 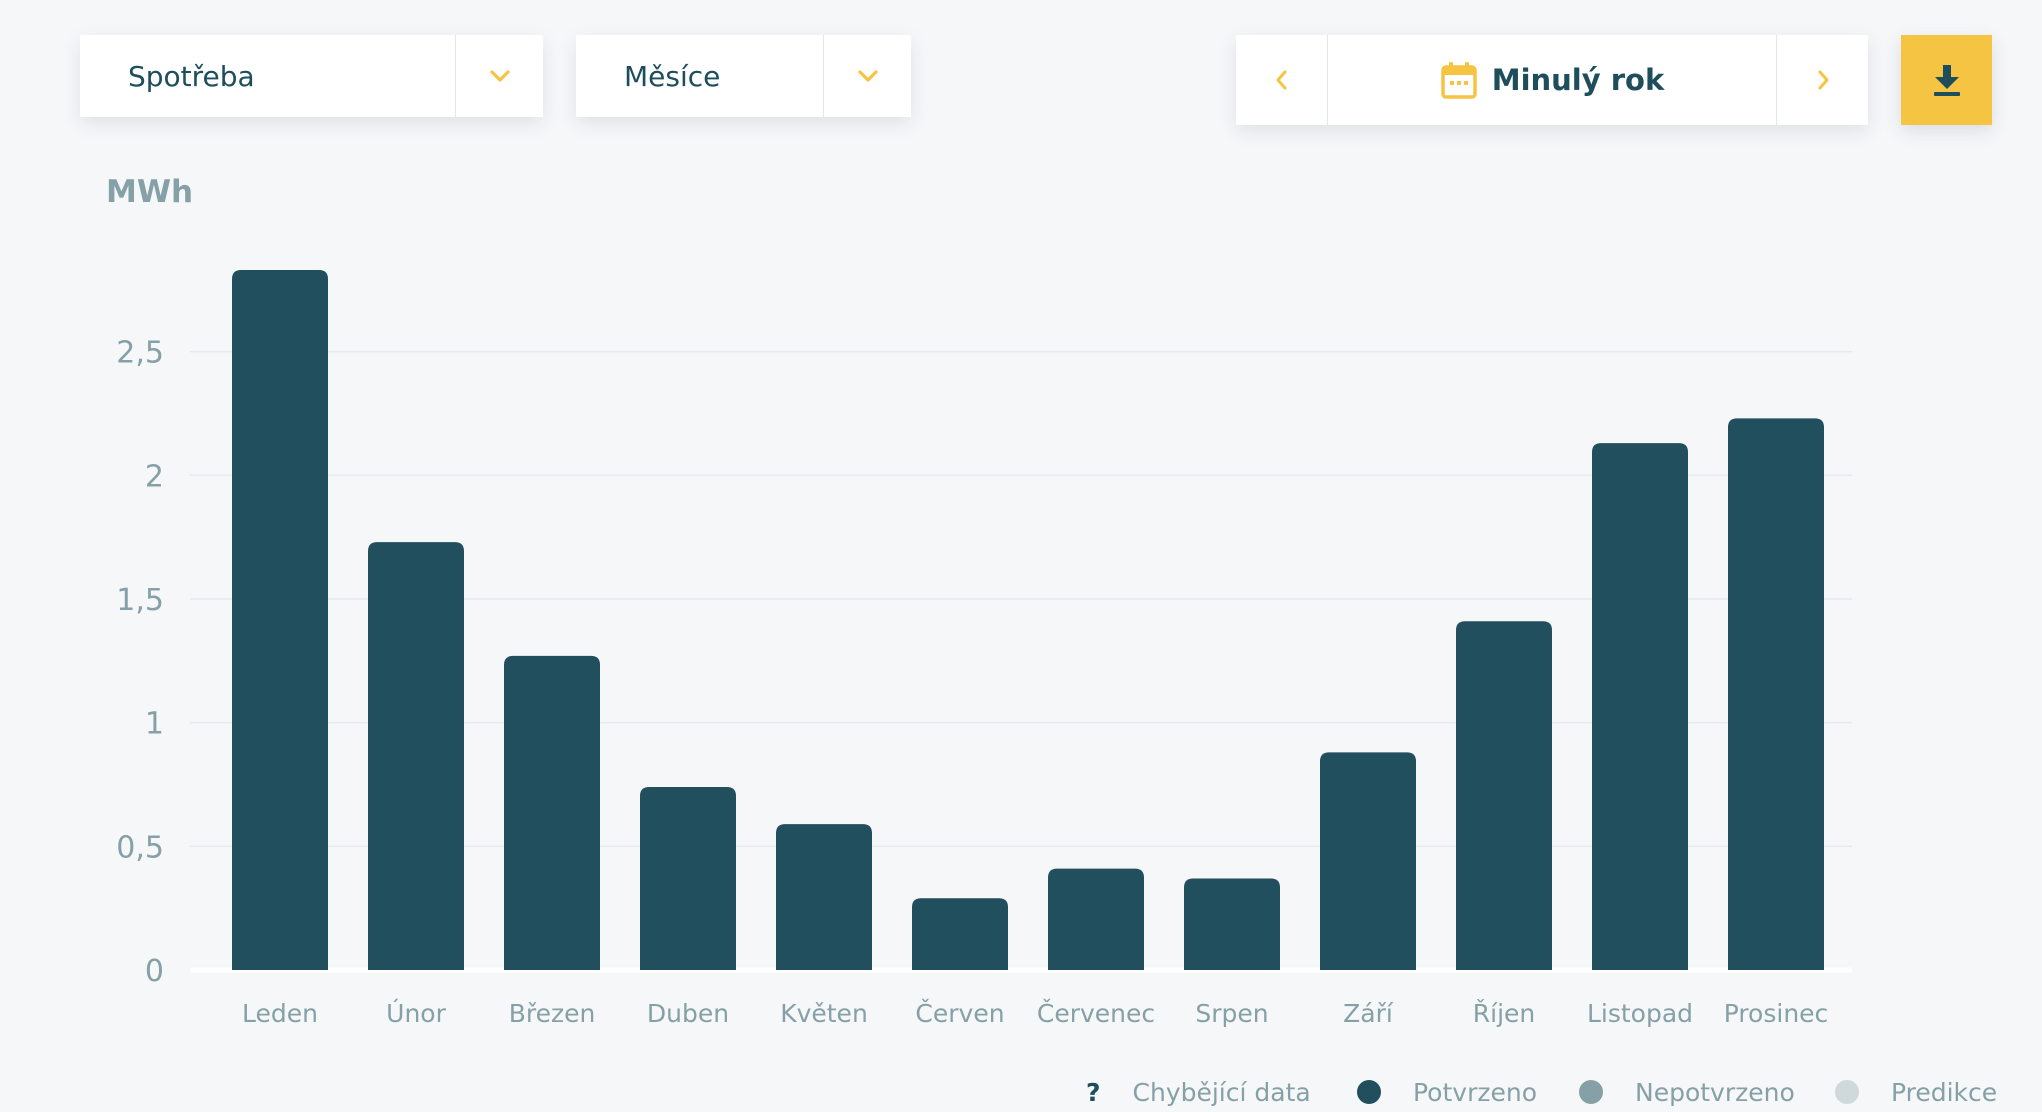 I want to click on x-tick-label: Duben, so click(x=688, y=1013).